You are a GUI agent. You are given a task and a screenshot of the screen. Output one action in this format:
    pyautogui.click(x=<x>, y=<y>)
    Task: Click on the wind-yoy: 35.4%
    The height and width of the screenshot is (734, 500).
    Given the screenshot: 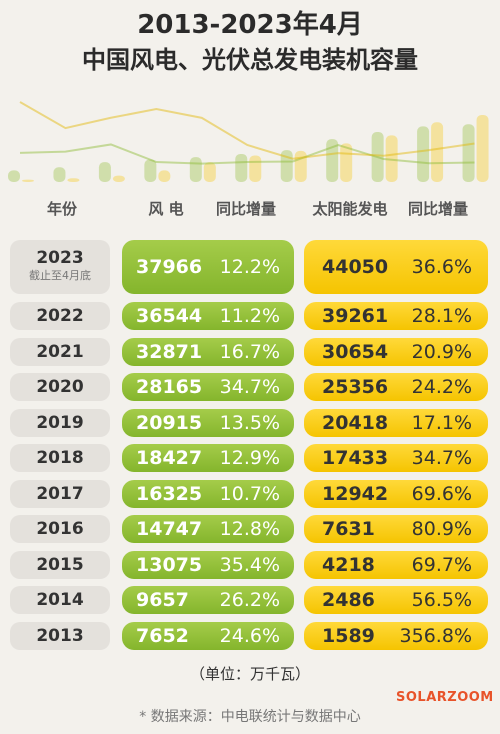 What is the action you would take?
    pyautogui.click(x=249, y=564)
    